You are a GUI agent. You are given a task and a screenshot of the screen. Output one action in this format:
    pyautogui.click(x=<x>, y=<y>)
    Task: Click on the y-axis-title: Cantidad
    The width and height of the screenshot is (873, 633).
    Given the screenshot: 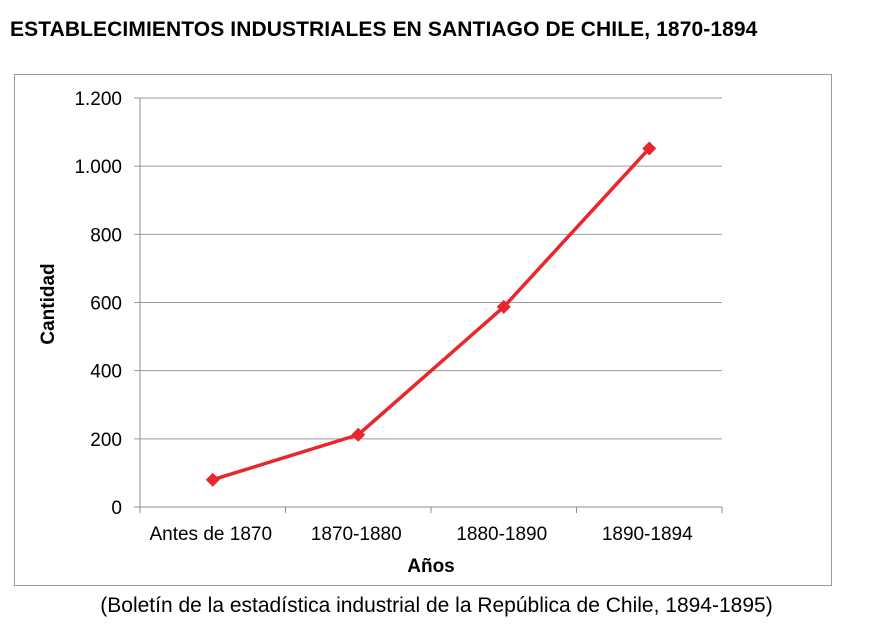 What is the action you would take?
    pyautogui.click(x=48, y=303)
    